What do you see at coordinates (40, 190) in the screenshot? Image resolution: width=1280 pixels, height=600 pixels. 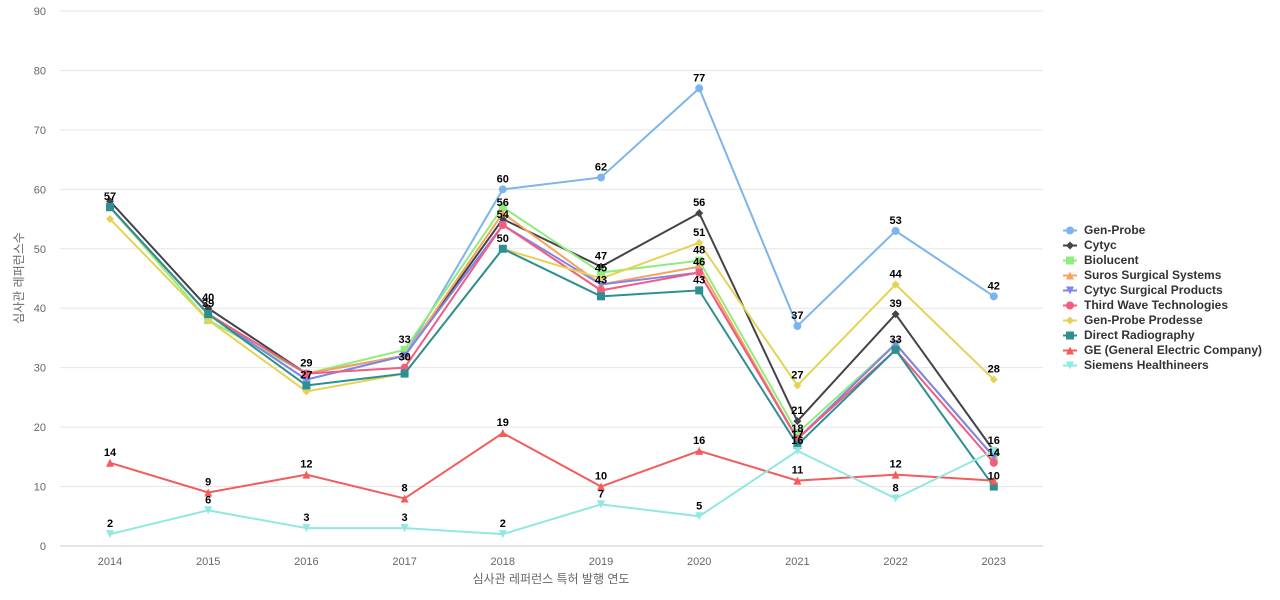 I see `y-tick-label: 60` at bounding box center [40, 190].